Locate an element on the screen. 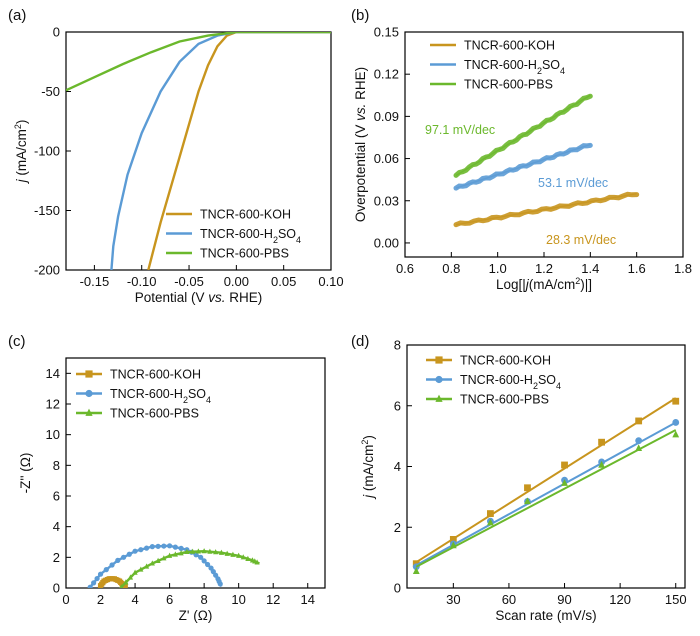  slope-annotation: 97.1 mV/dec is located at coordinates (460, 130).